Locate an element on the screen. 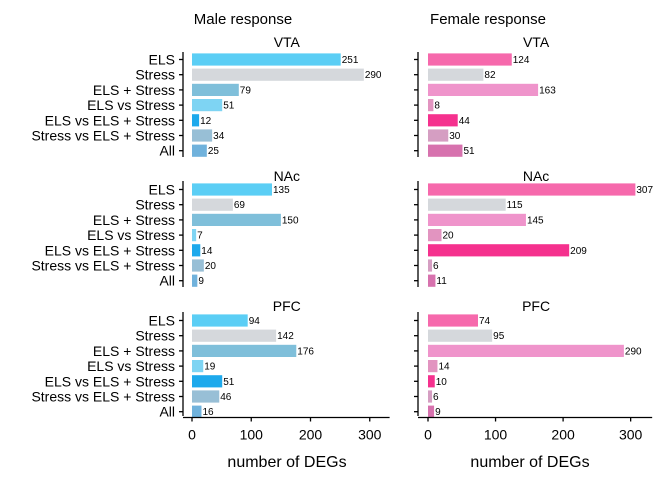  male-panel-title: Male response is located at coordinates (243, 19).